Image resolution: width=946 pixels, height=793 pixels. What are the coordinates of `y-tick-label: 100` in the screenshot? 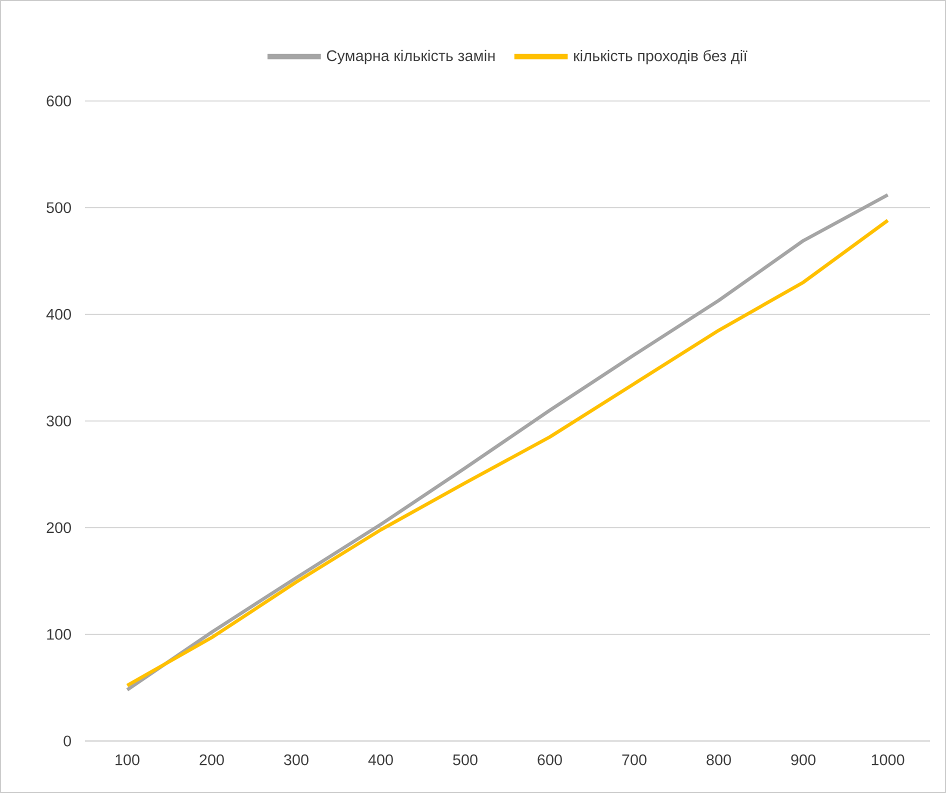 It's located at (59, 634).